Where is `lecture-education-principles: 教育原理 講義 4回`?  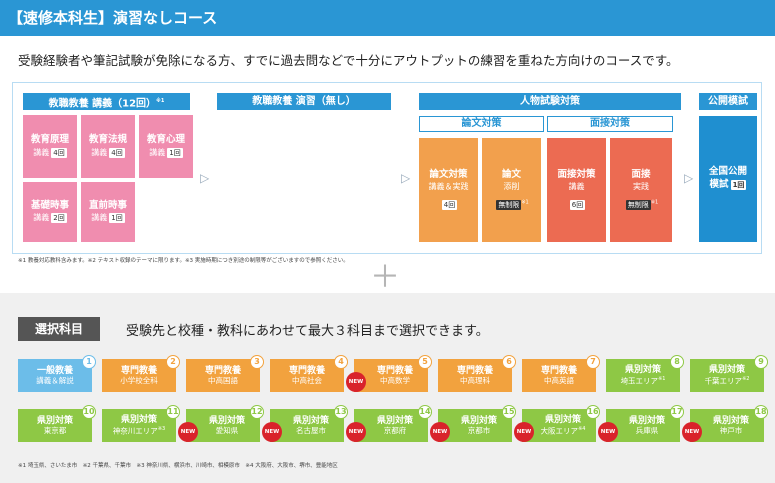
lecture-education-principles: 教育原理 講義 4回 is located at coordinates (50, 146).